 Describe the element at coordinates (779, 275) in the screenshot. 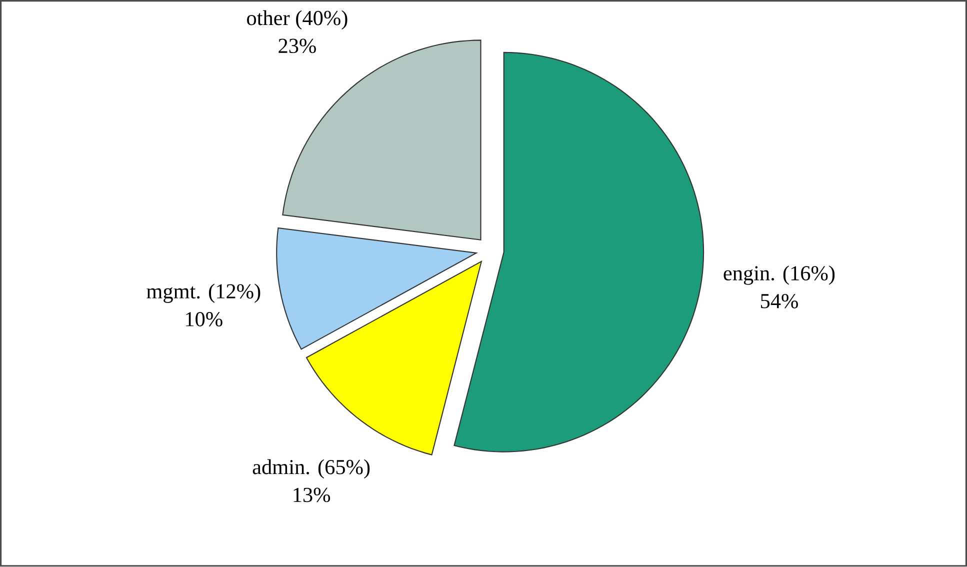

I see `slice-label: engin. (16%)` at that location.